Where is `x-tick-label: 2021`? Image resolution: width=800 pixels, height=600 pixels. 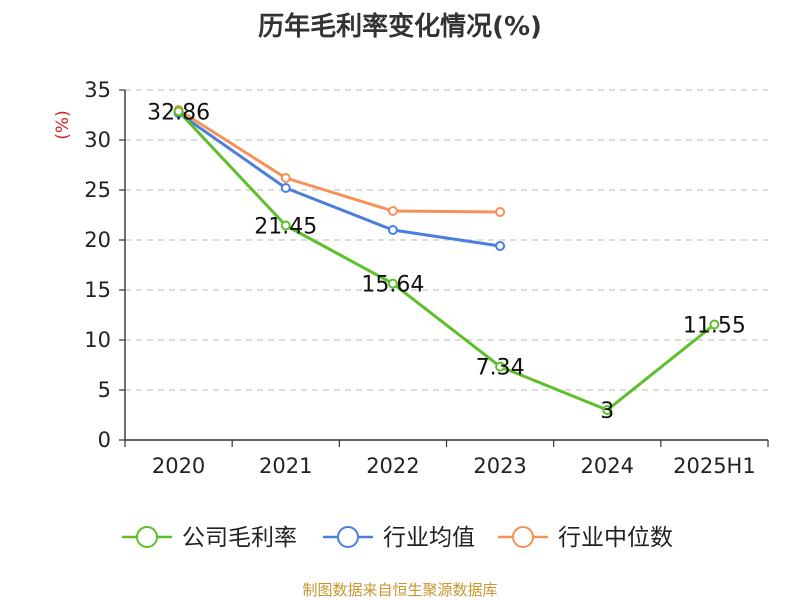
x-tick-label: 2021 is located at coordinates (285, 466).